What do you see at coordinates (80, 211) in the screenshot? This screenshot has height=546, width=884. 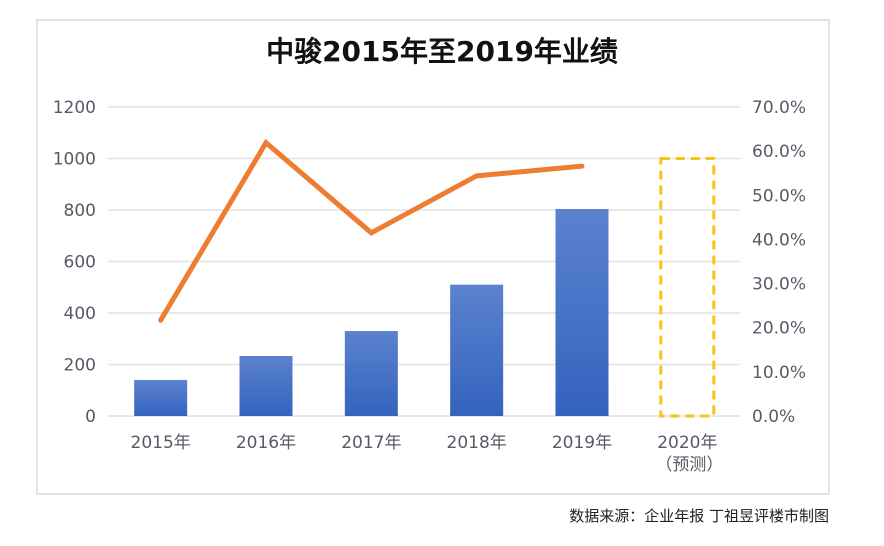 I see `left-tick-label: 800` at bounding box center [80, 211].